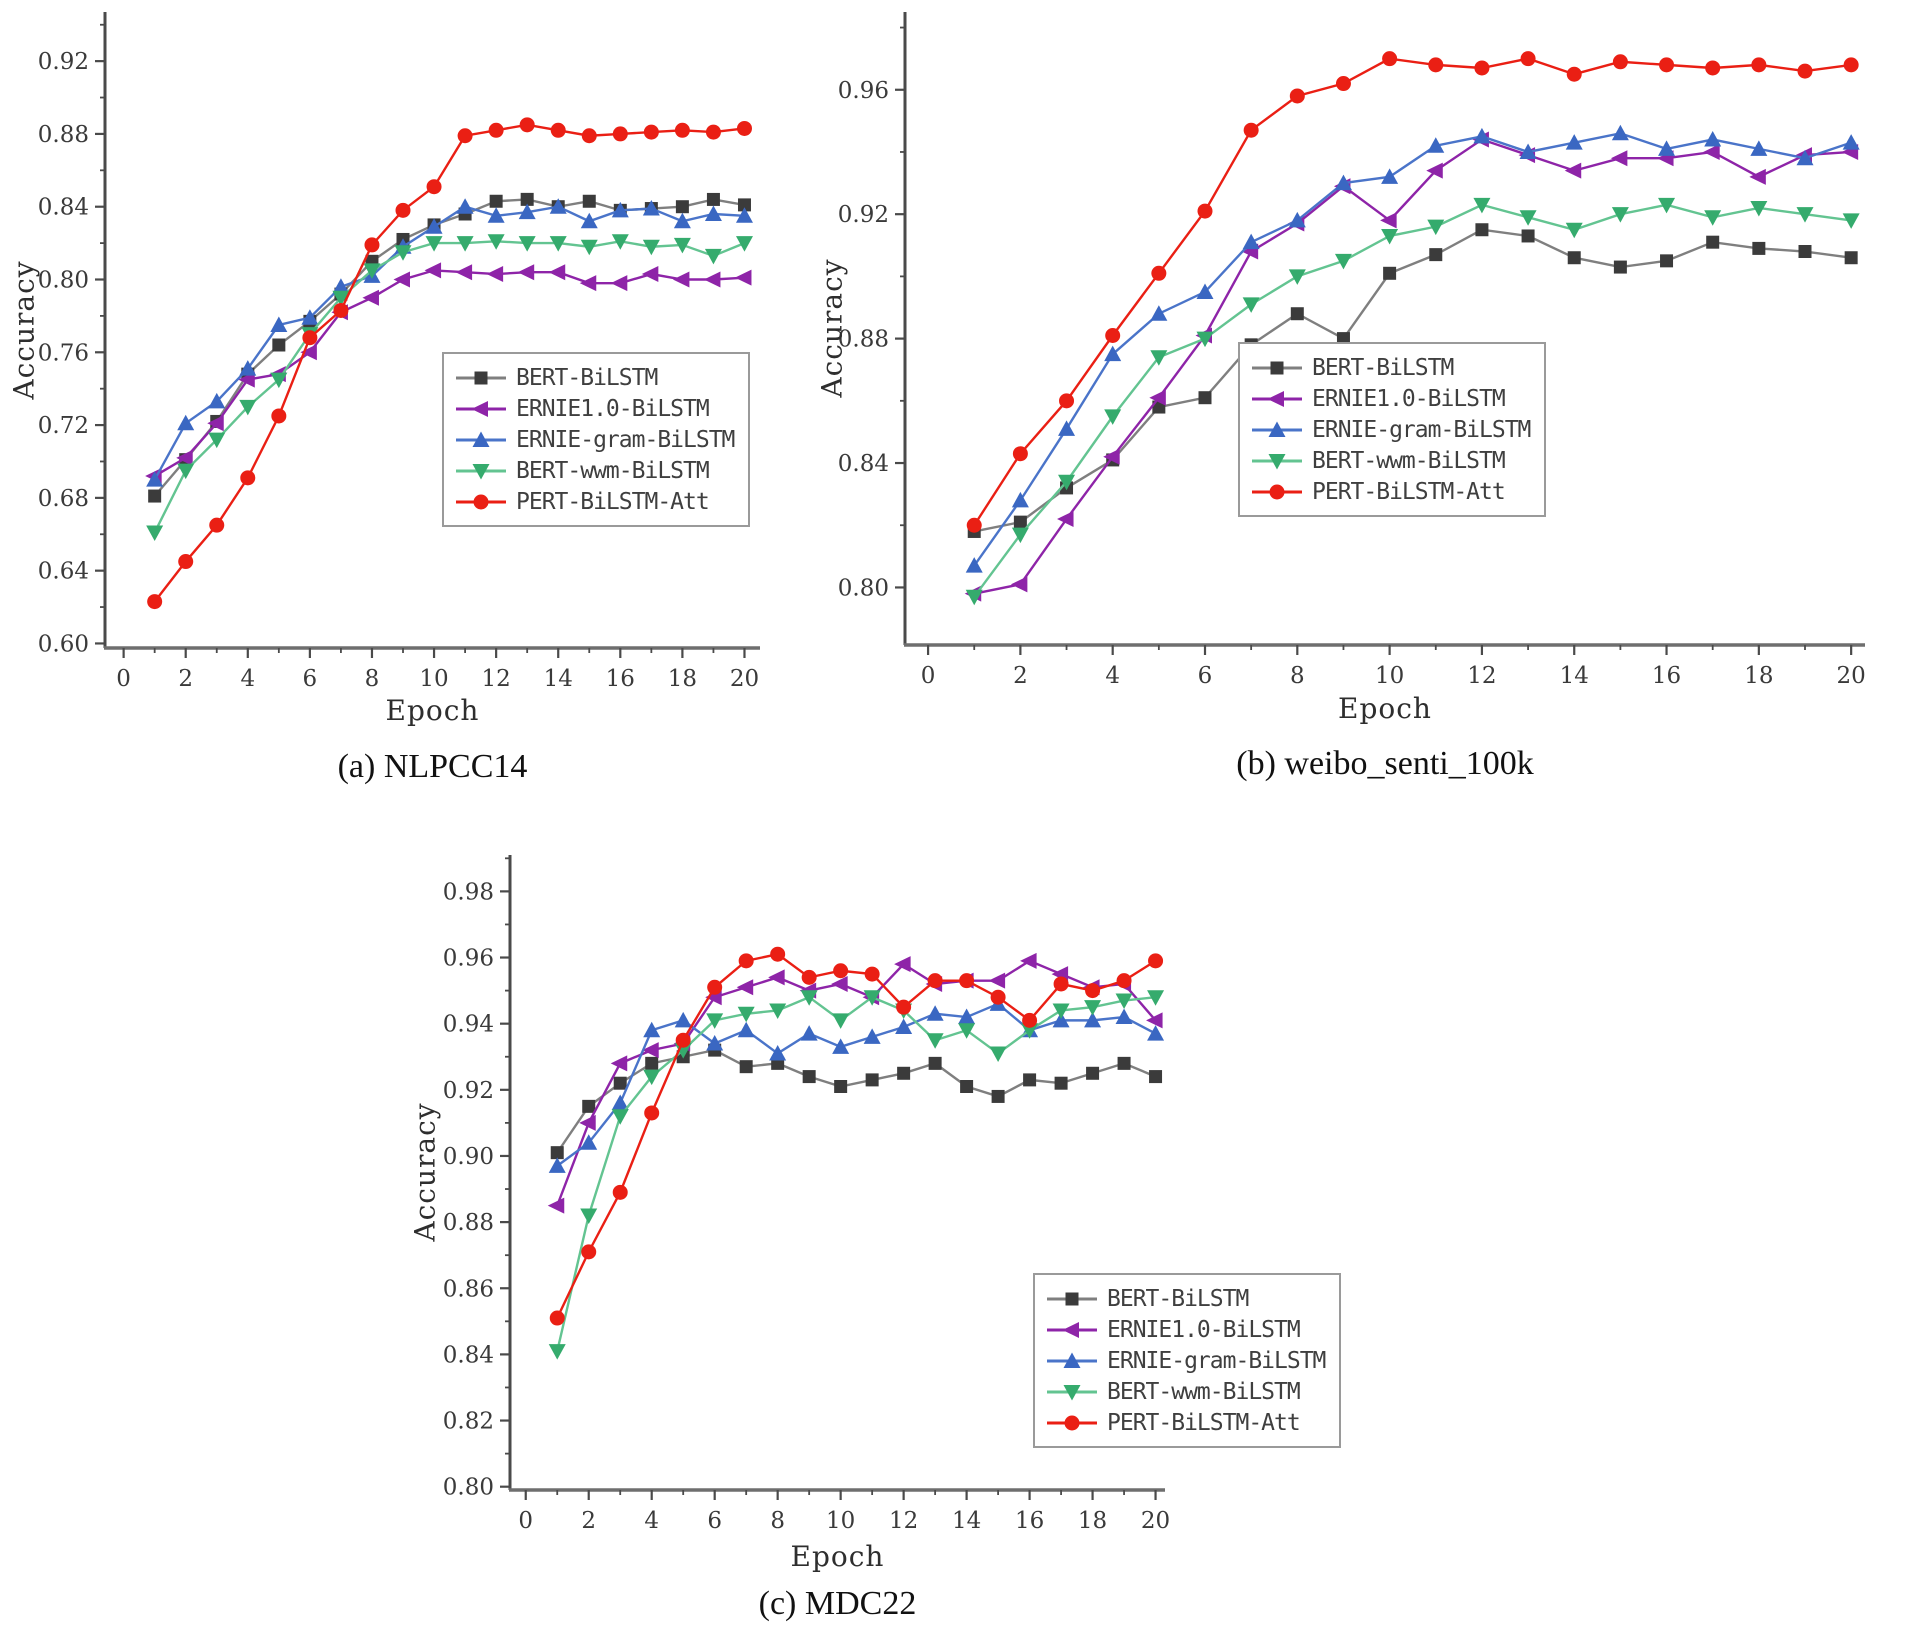 This screenshot has width=1910, height=1647. Describe the element at coordinates (468, 959) in the screenshot. I see `y-tick-label: 0.96` at that location.